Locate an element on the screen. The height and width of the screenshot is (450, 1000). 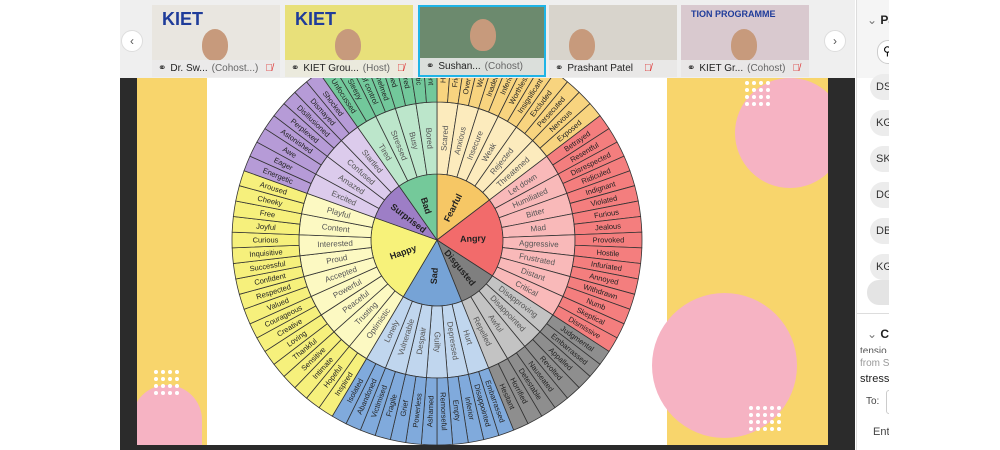
prev-participants-button: ‹ is located at coordinates (132, 41).